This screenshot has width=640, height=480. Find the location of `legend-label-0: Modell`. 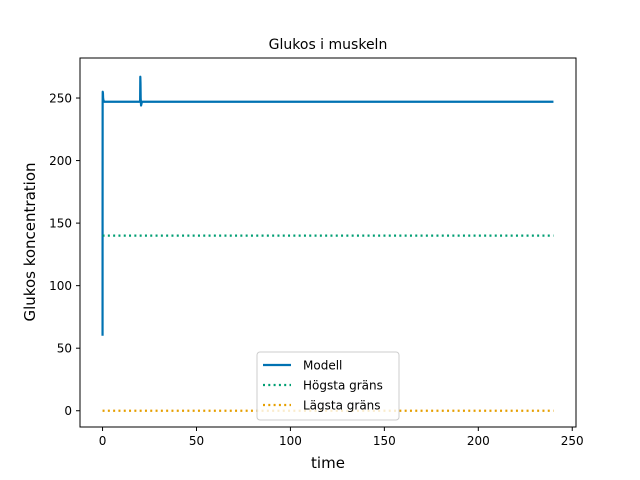

legend-label-0: Modell is located at coordinates (322, 366).